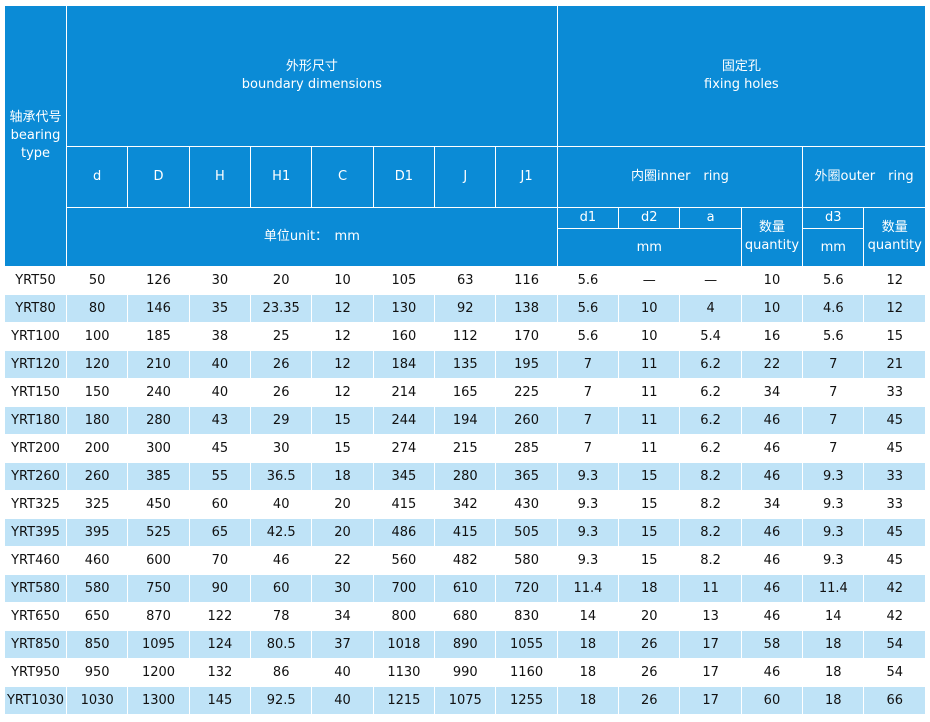 Image resolution: width=930 pixels, height=722 pixels. I want to click on cell: 5.4, so click(710, 336).